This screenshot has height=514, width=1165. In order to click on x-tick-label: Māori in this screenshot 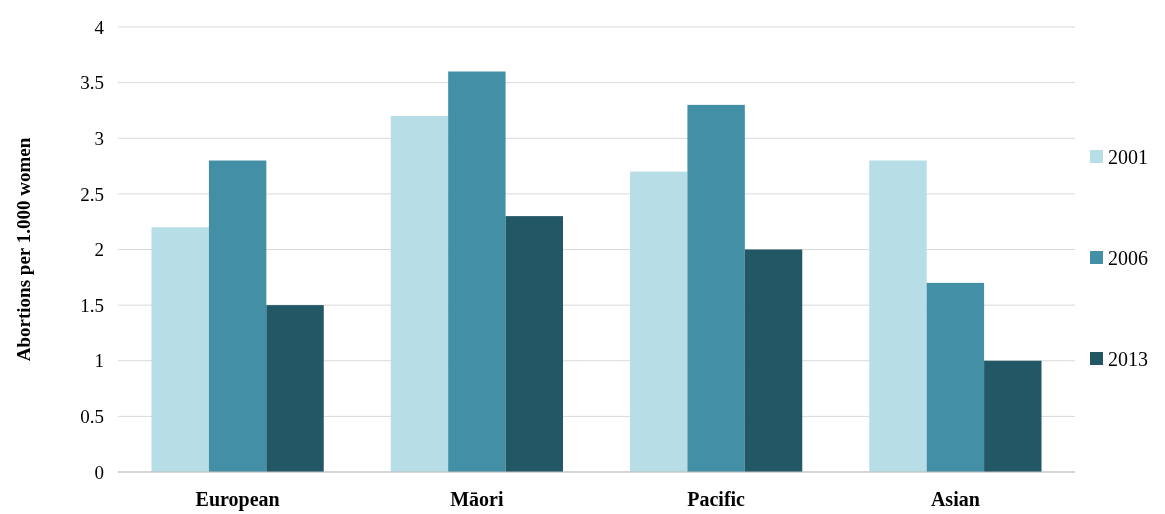, I will do `click(477, 499)`.